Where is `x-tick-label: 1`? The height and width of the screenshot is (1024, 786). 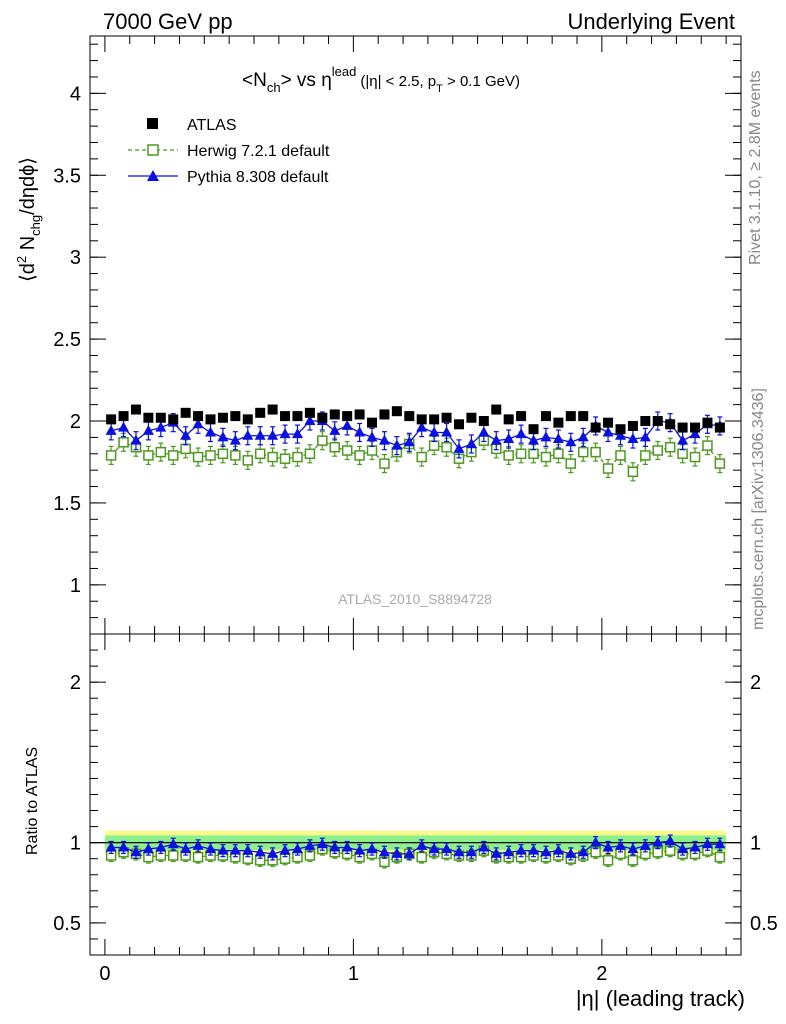 x-tick-label: 1 is located at coordinates (353, 974).